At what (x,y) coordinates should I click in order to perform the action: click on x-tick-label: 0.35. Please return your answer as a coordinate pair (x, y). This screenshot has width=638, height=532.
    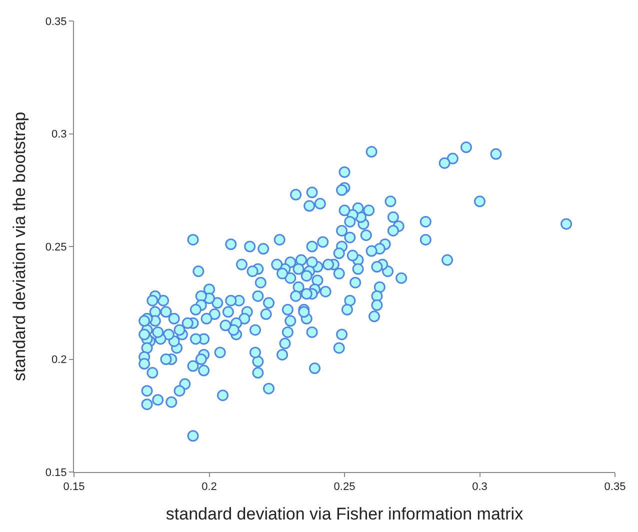
    Looking at the image, I should click on (615, 487).